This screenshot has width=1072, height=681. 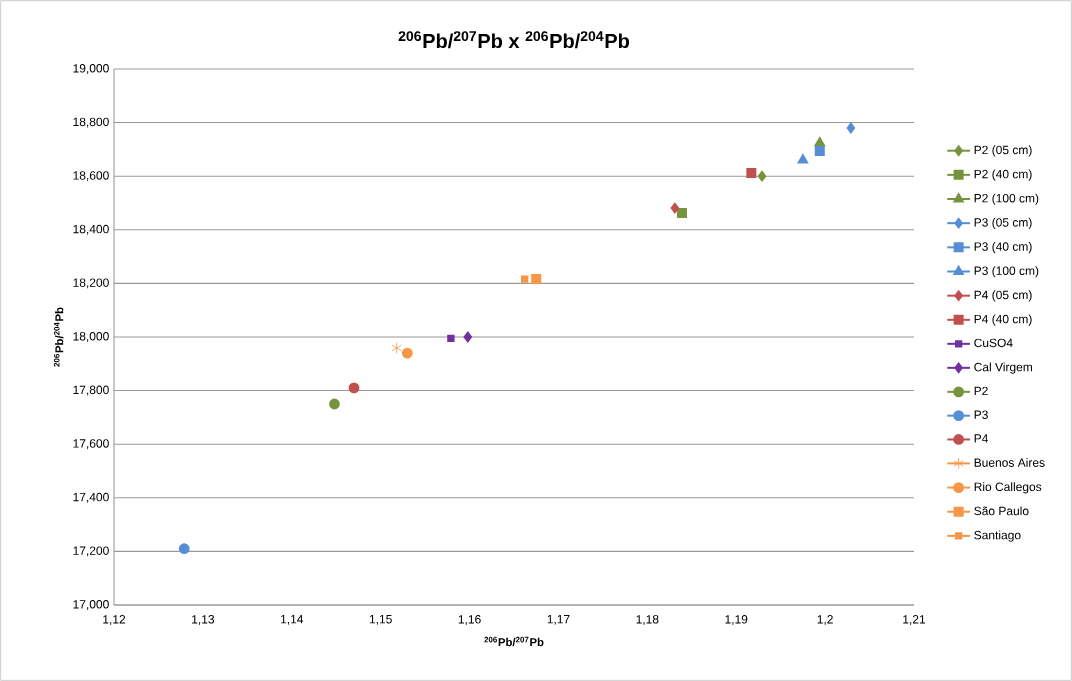 I want to click on x-tick-label: 1,13, so click(x=203, y=620).